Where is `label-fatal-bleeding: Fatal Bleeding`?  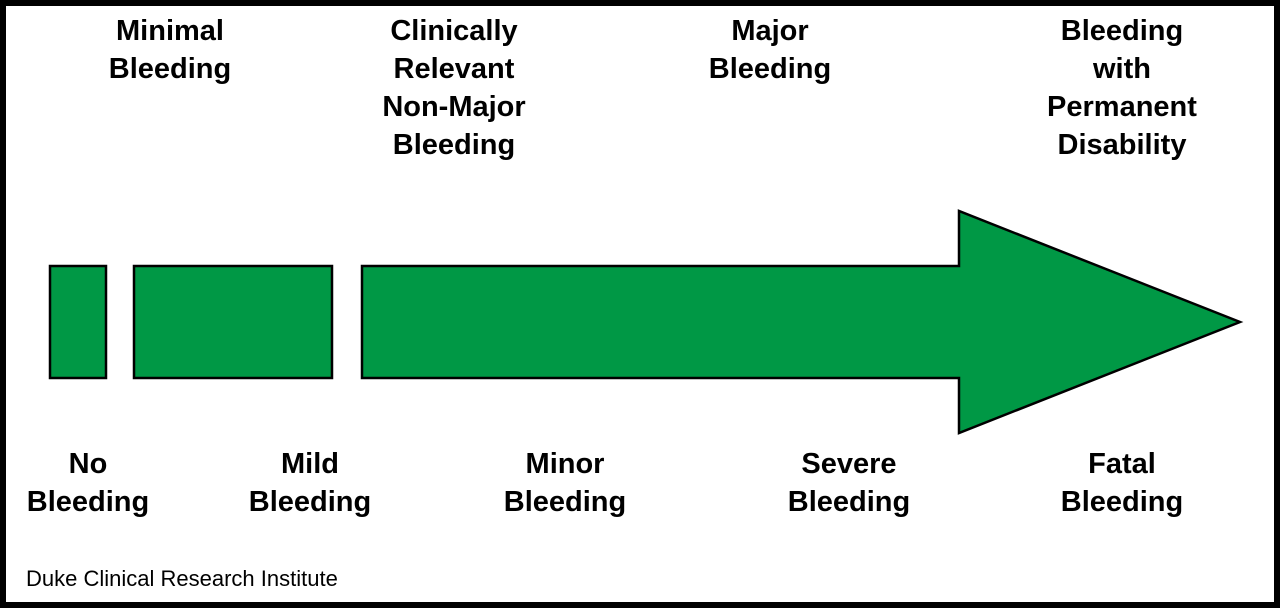 label-fatal-bleeding: Fatal Bleeding is located at coordinates (1122, 483).